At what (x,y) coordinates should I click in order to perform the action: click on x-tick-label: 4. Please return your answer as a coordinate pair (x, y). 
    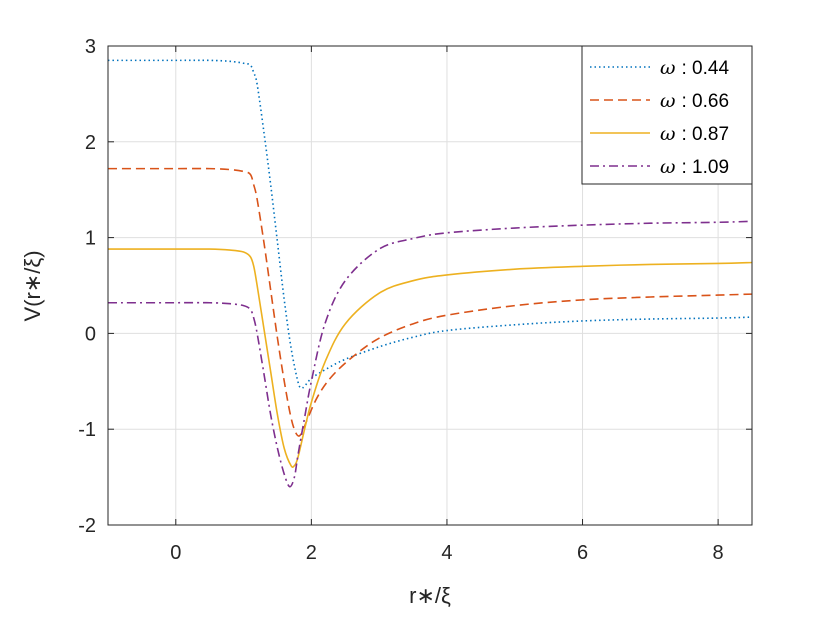
    Looking at the image, I should click on (446, 553).